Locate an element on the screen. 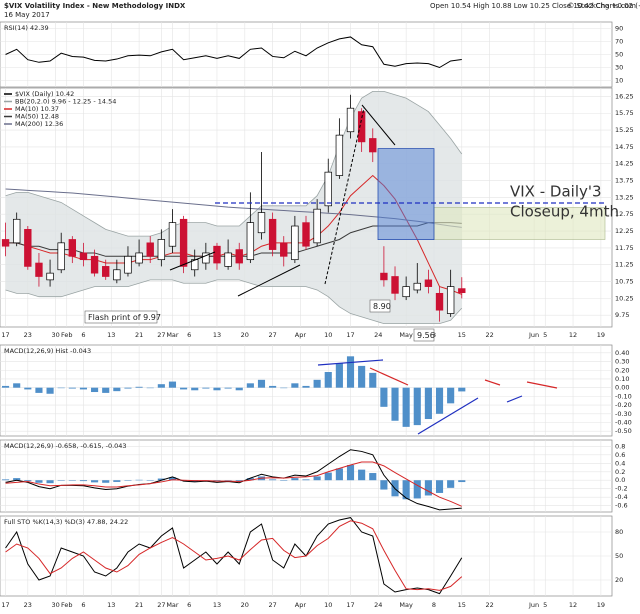  y-tick-label: 0.2 is located at coordinates (620, 472).